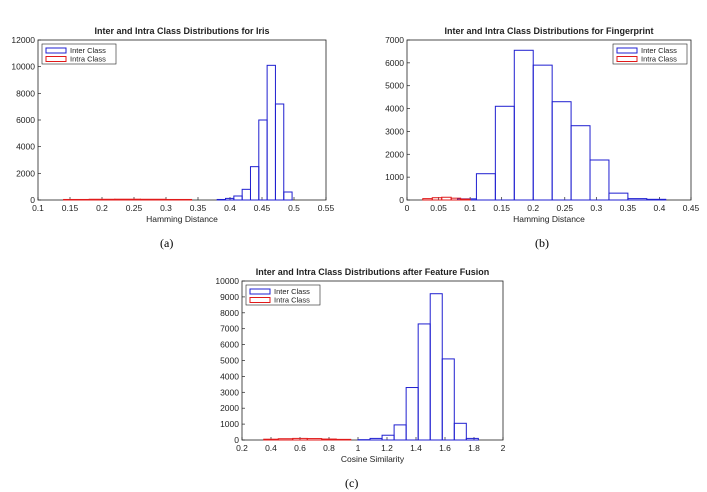 This screenshot has height=492, width=707. I want to click on x-tick-label: 1.2, so click(387, 448).